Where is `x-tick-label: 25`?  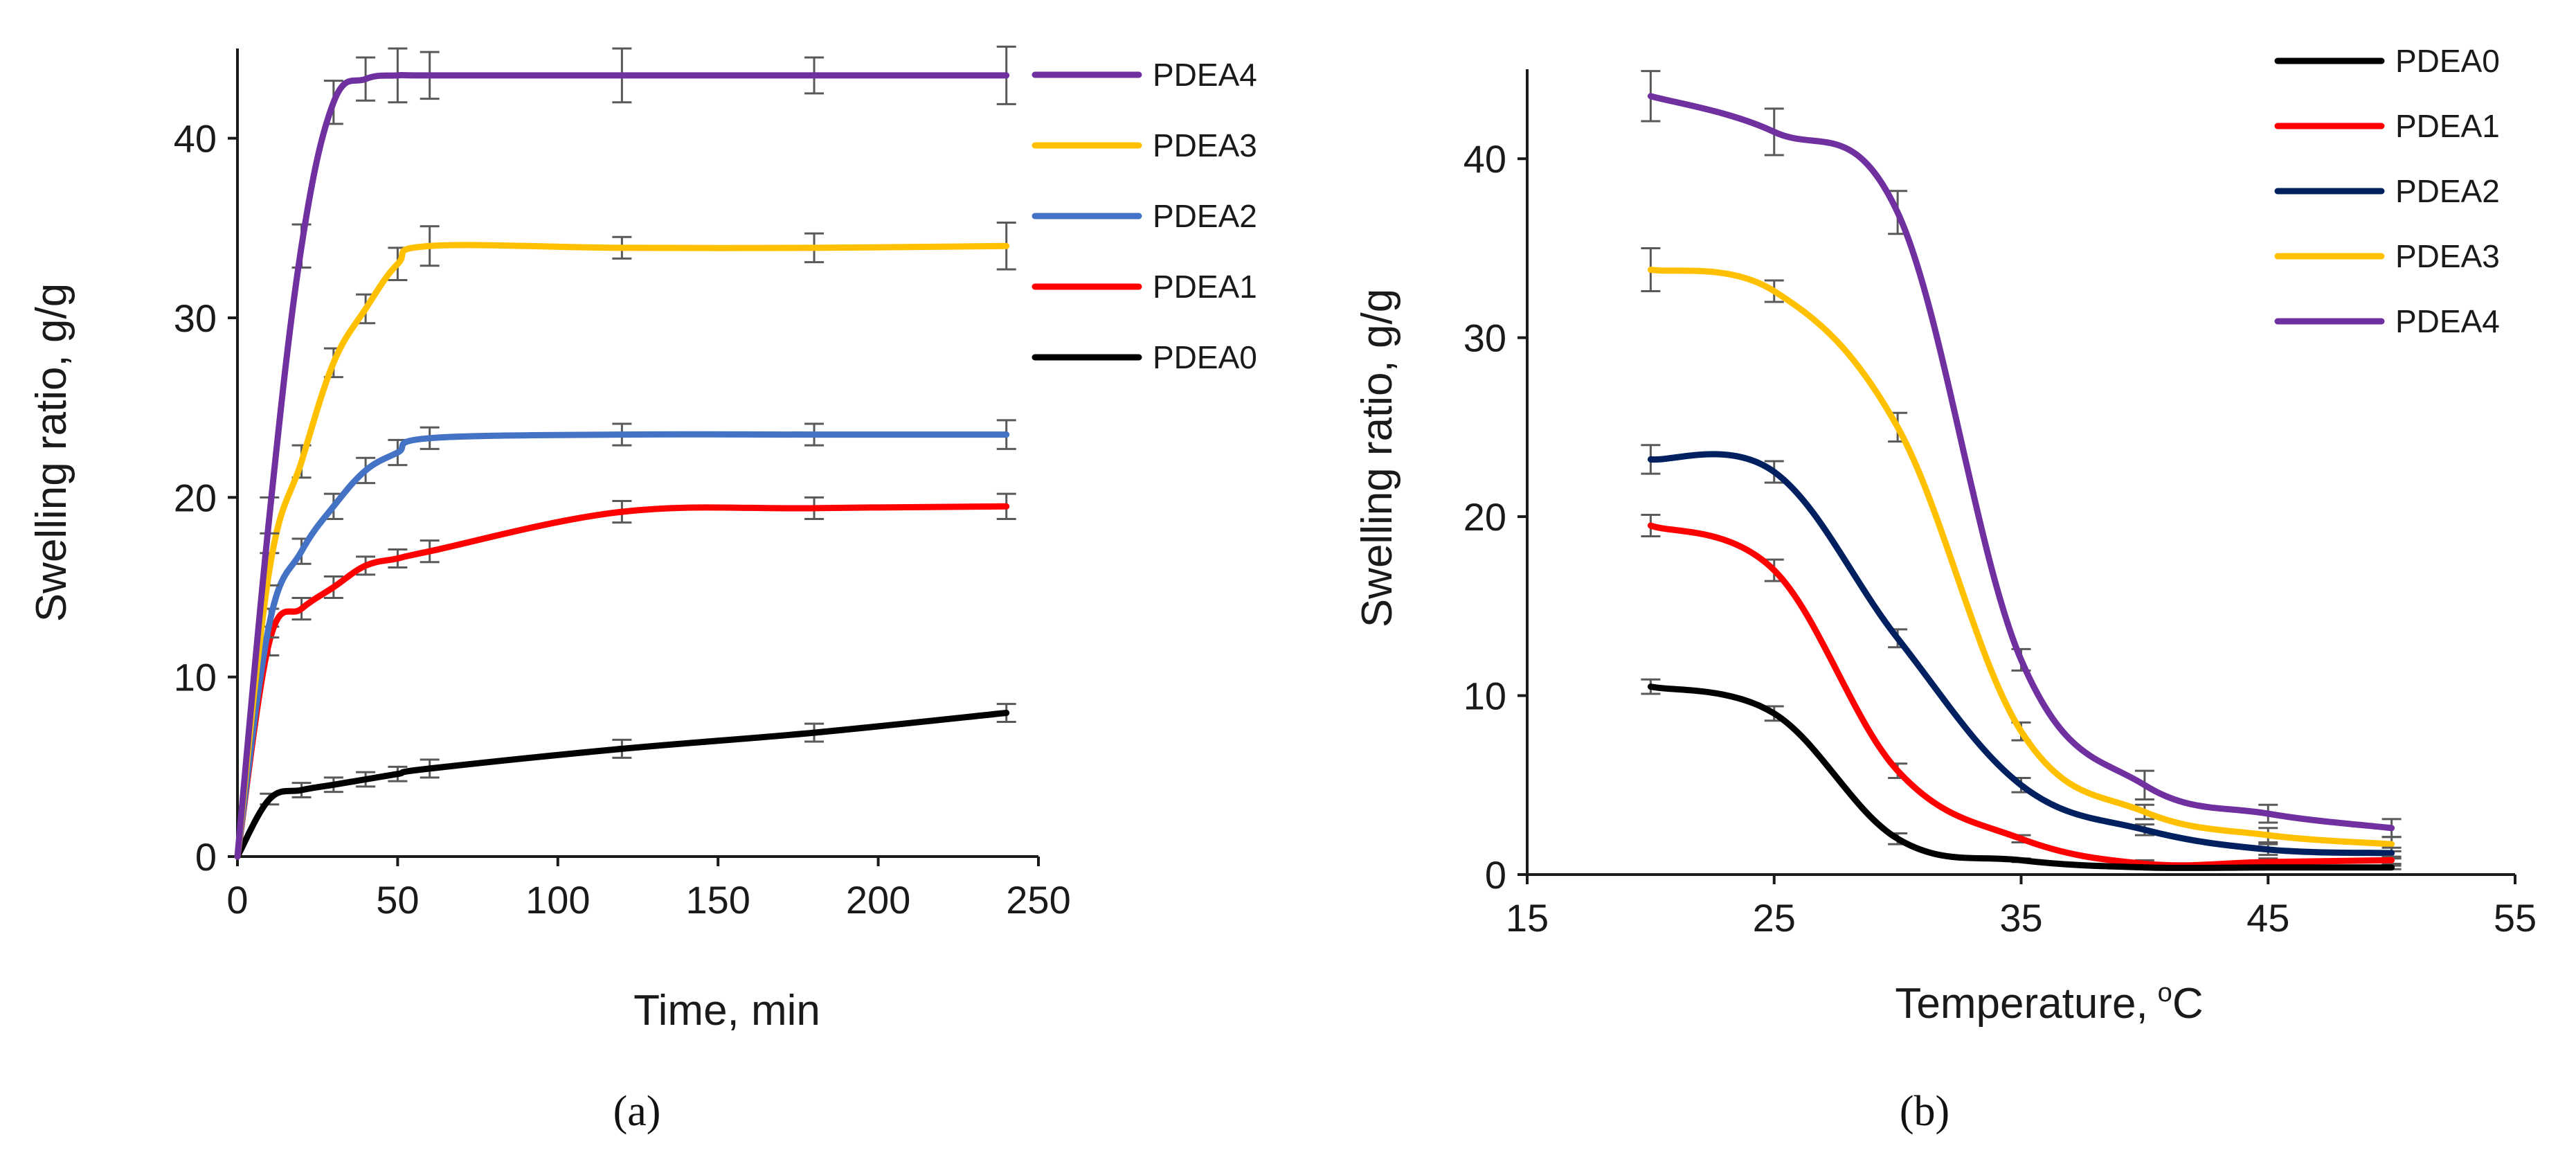 x-tick-label: 25 is located at coordinates (1775, 918).